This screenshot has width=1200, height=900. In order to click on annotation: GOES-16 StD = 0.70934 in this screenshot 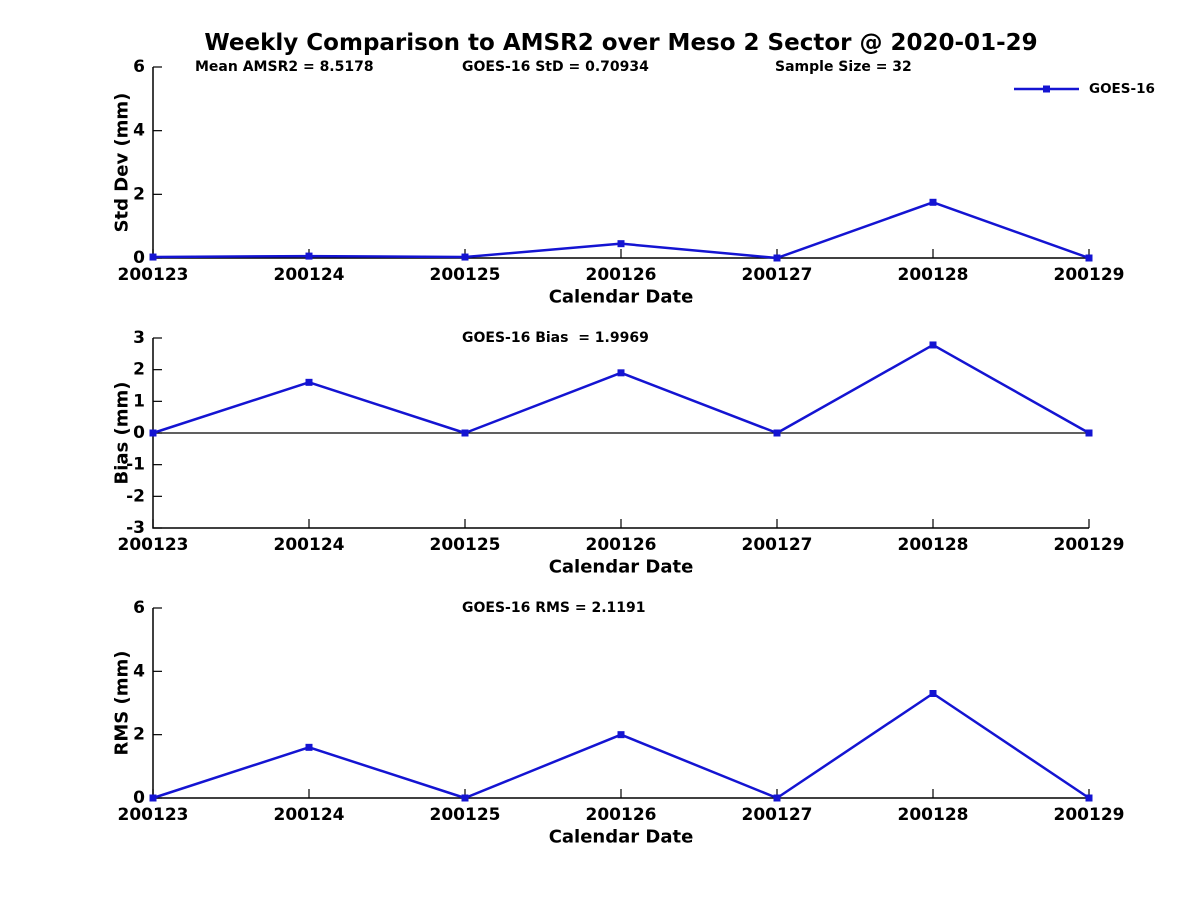, I will do `click(555, 67)`.